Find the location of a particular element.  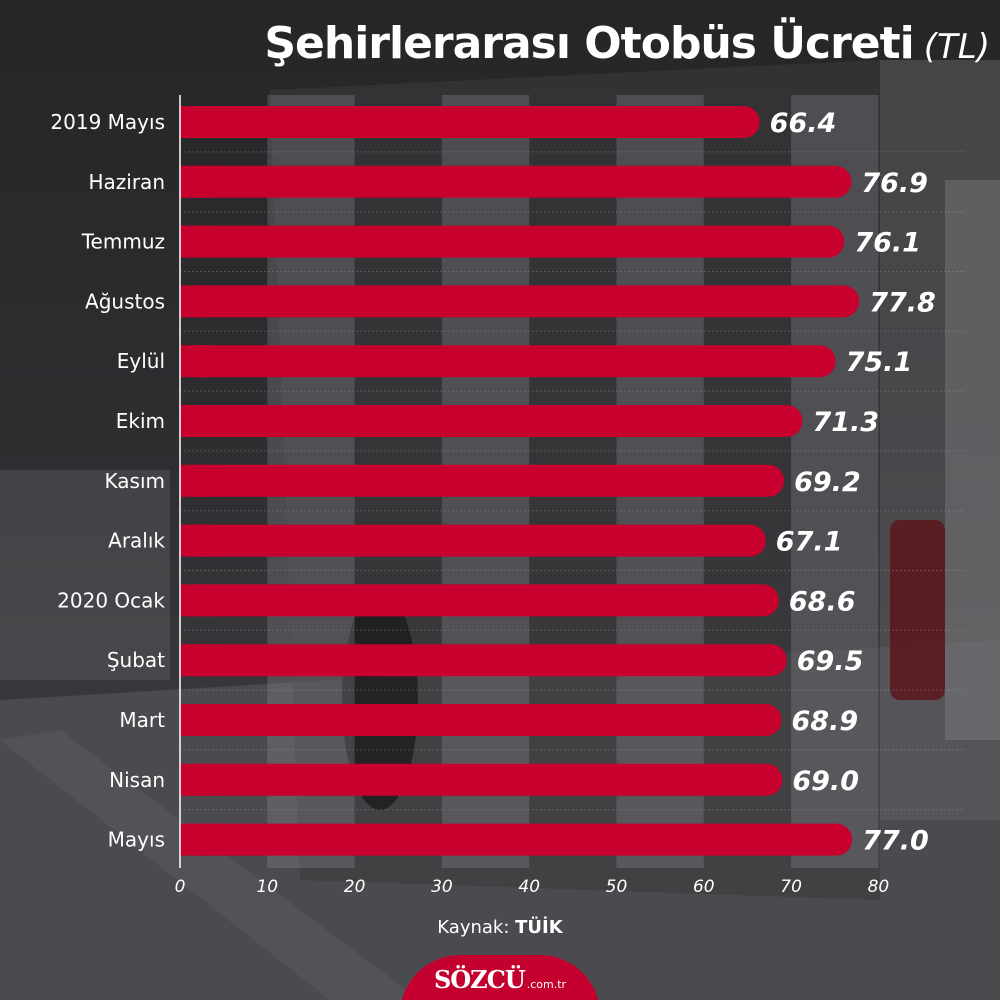

x-tick-label: 80 is located at coordinates (879, 887).